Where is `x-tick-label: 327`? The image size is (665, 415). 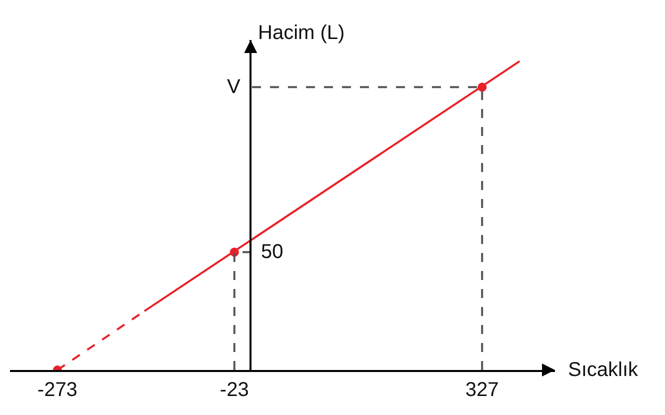 x-tick-label: 327 is located at coordinates (482, 390).